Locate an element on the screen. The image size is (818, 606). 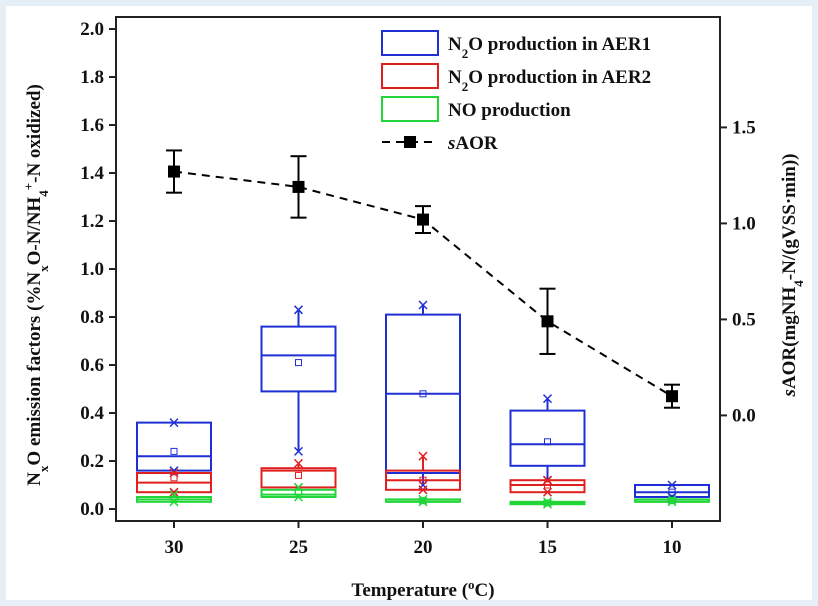
y-right-tick-label: 0.5 is located at coordinates (744, 319).